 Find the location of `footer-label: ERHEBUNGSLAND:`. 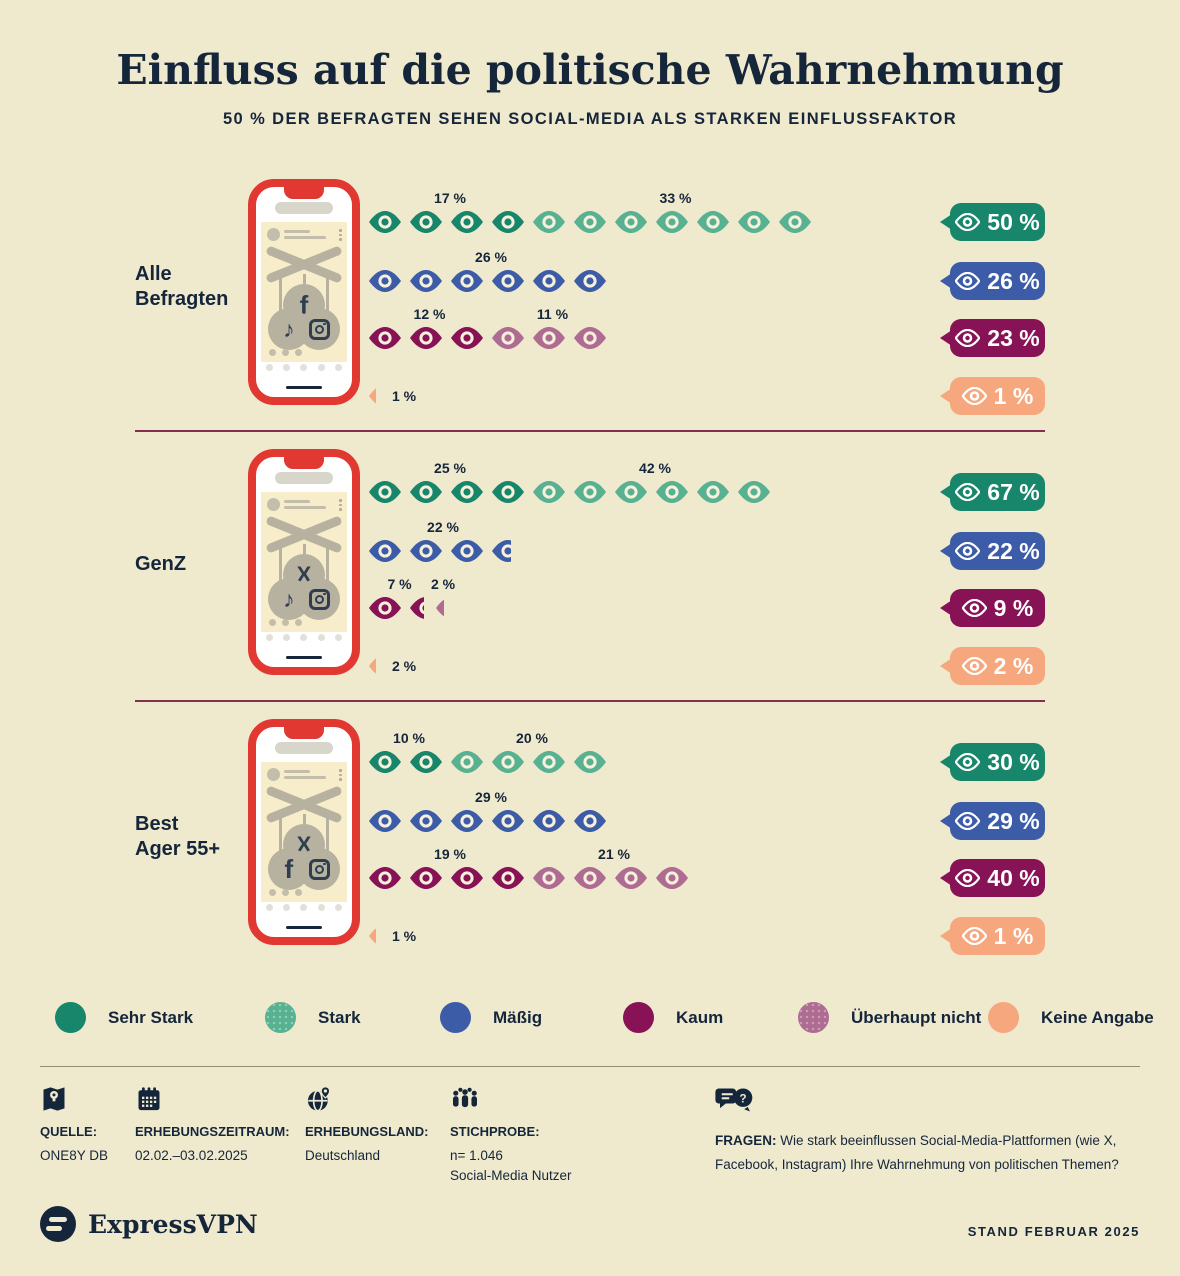

footer-label: ERHEBUNGSLAND: is located at coordinates (367, 1131).